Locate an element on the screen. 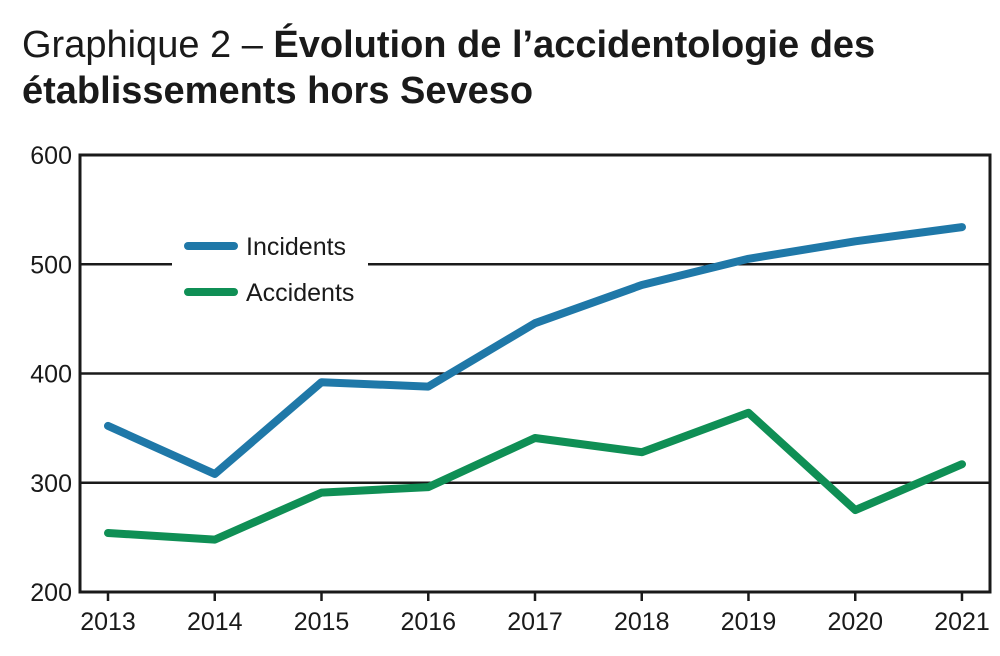 The width and height of the screenshot is (1000, 656). y-tick-label: 400 is located at coordinates (51, 375).